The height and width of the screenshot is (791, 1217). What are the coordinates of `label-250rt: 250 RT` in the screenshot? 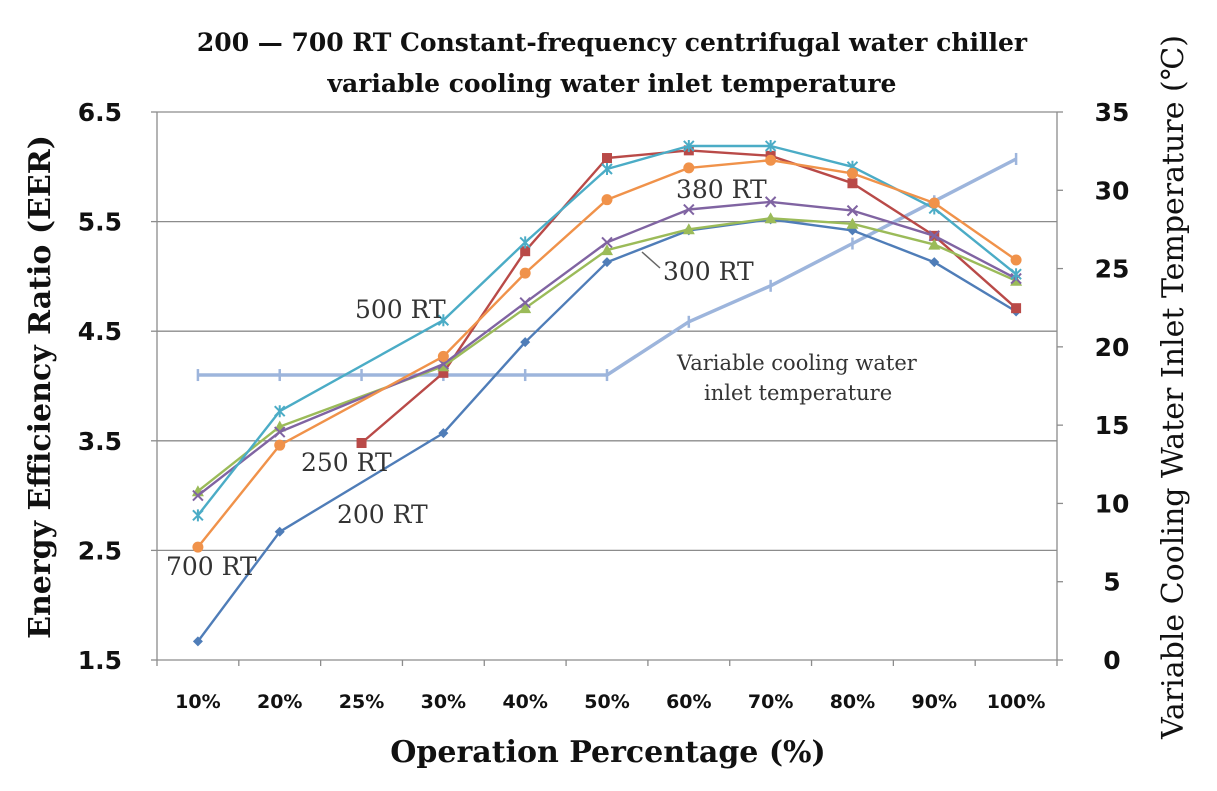 It's located at (346, 462).